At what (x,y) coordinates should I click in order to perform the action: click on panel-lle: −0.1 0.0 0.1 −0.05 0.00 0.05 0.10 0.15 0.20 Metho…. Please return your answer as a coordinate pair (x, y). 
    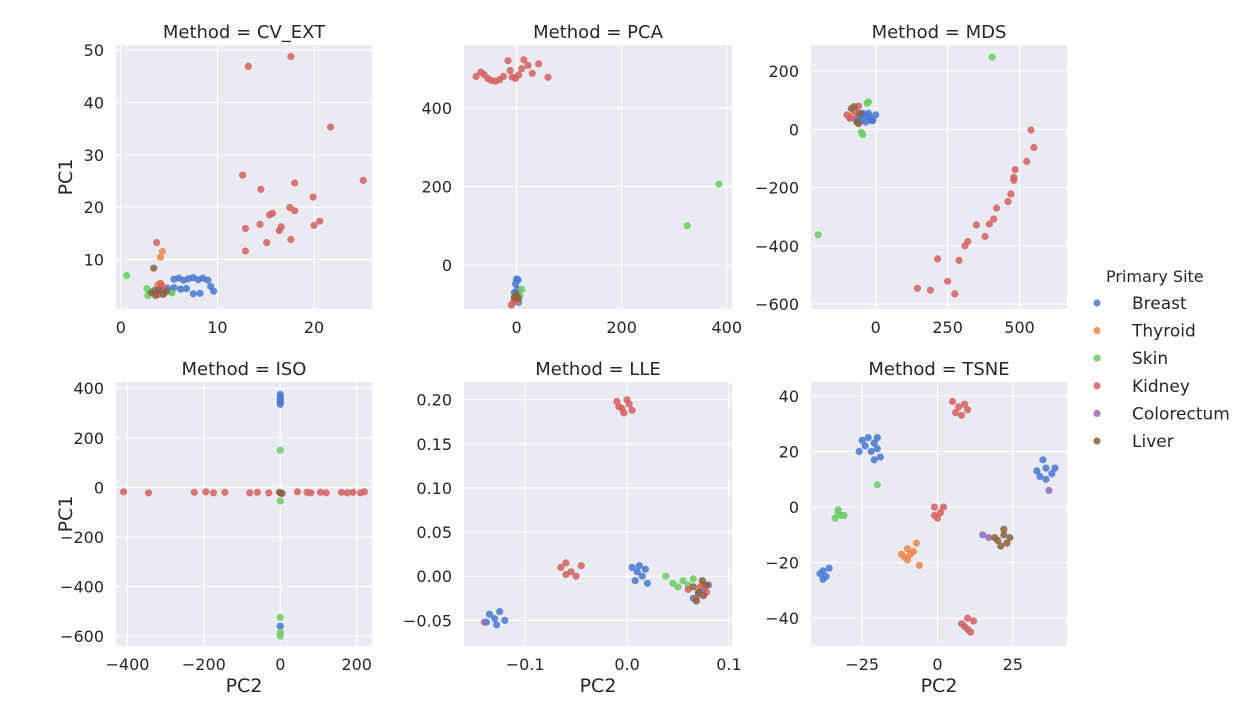
    Looking at the image, I should click on (572, 528).